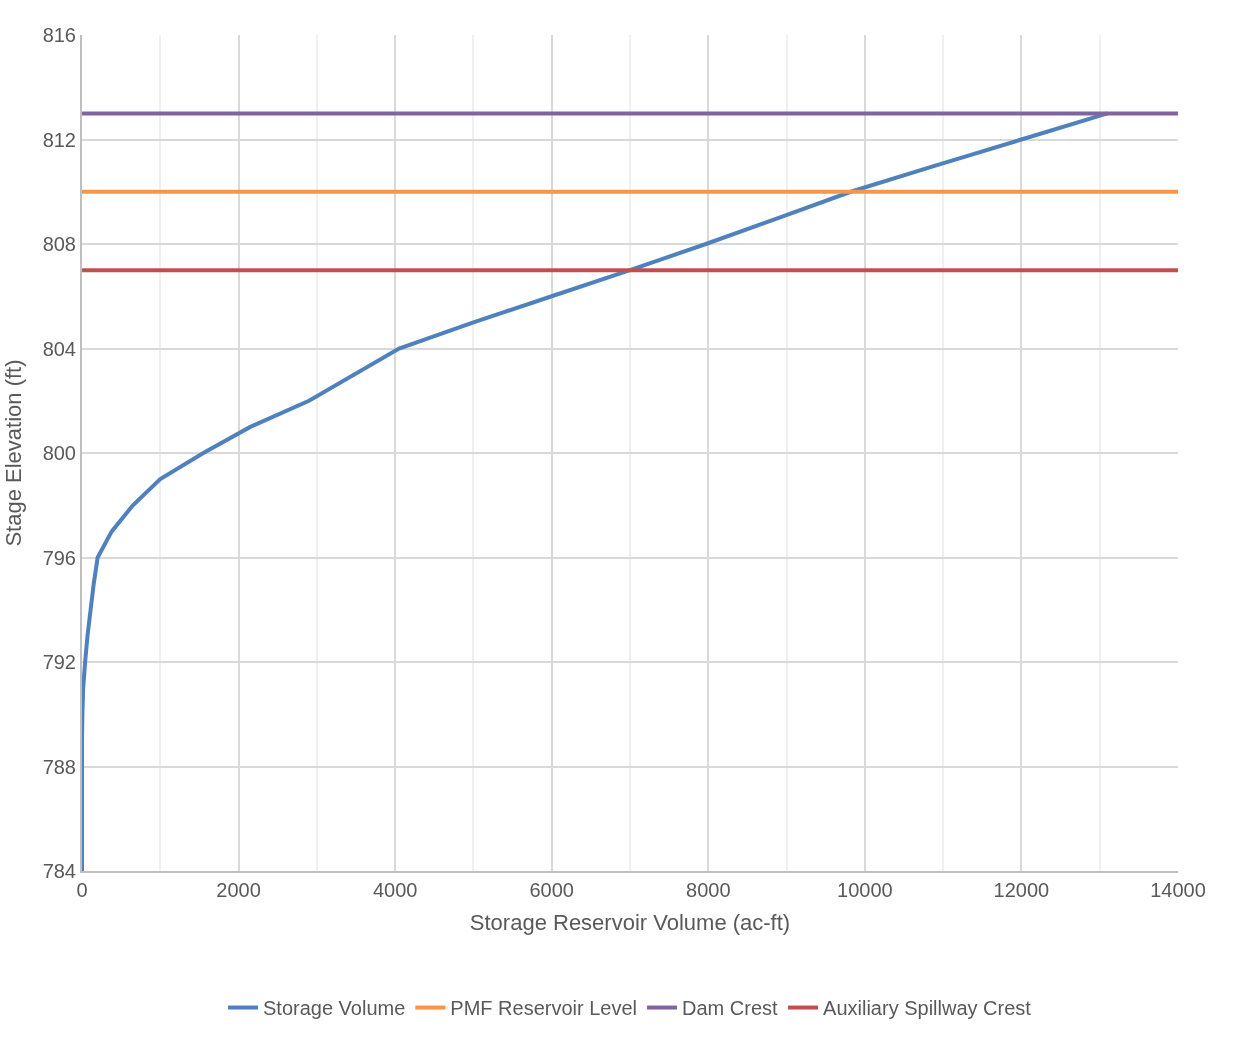 The height and width of the screenshot is (1061, 1238). Describe the element at coordinates (630, 923) in the screenshot. I see `x-axis-title: Storage Reservoir Volume (ac-ft)` at that location.